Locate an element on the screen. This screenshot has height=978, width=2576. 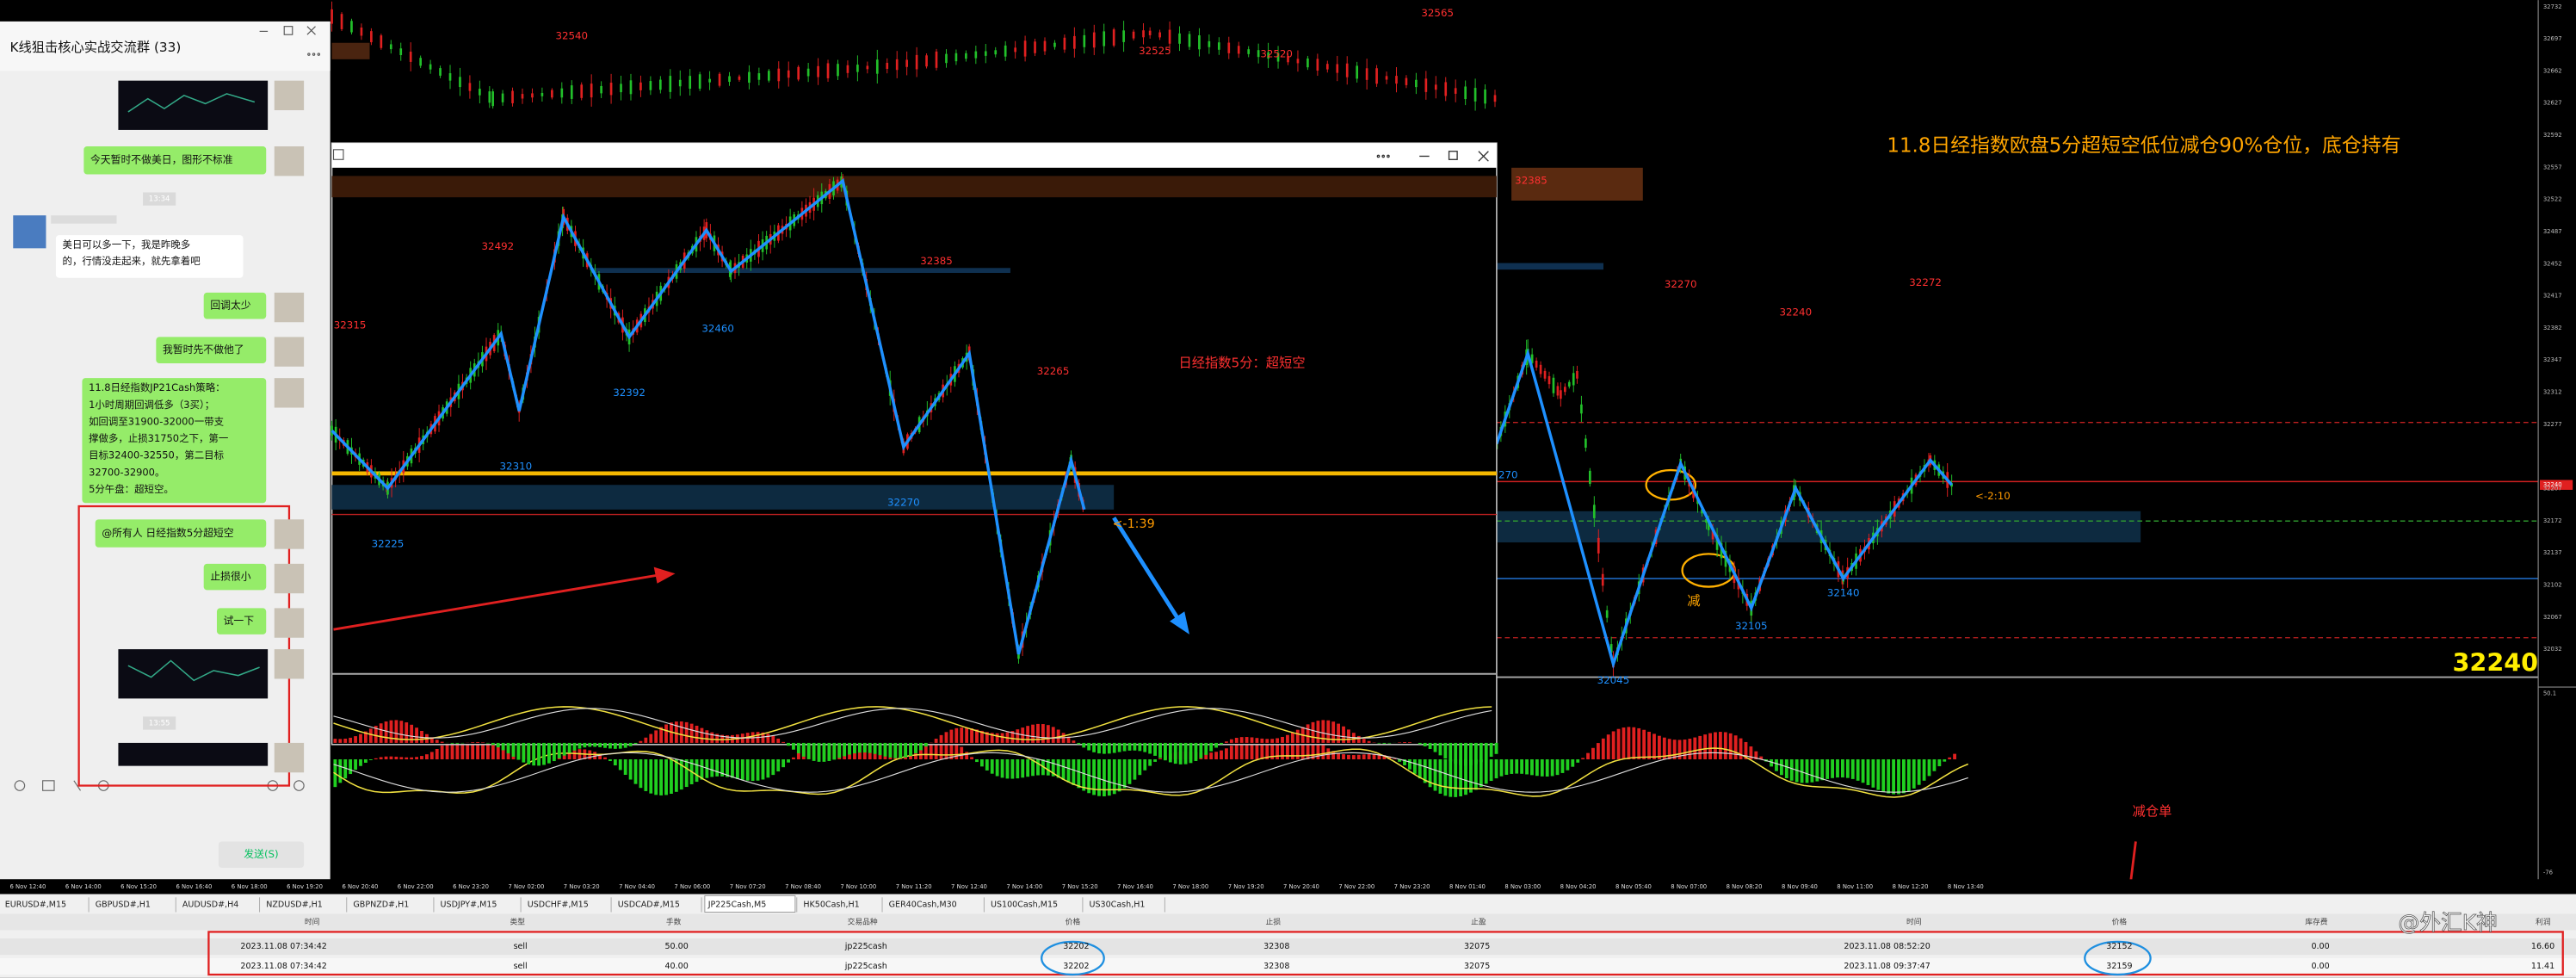
send-button is located at coordinates (261, 854).